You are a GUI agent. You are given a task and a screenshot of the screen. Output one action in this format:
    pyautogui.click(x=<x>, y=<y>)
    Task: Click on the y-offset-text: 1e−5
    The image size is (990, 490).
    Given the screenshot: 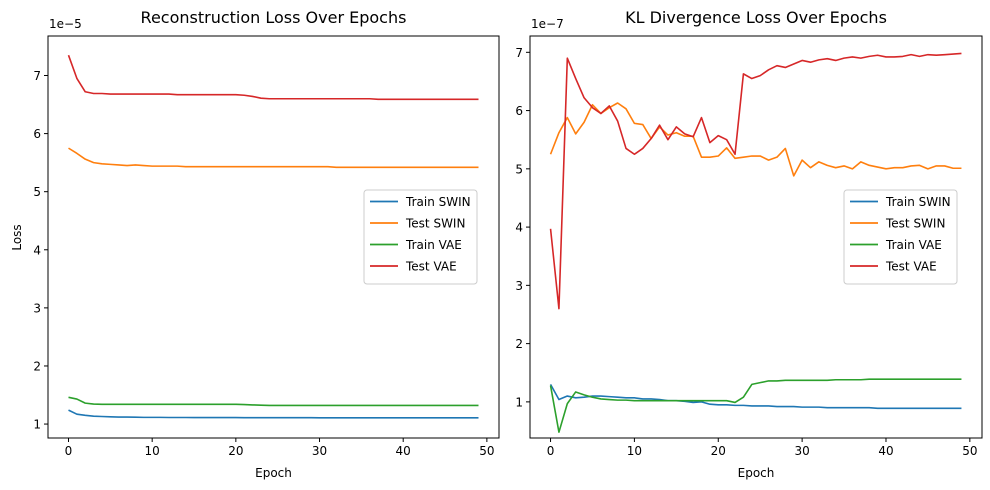 What is the action you would take?
    pyautogui.click(x=65, y=24)
    